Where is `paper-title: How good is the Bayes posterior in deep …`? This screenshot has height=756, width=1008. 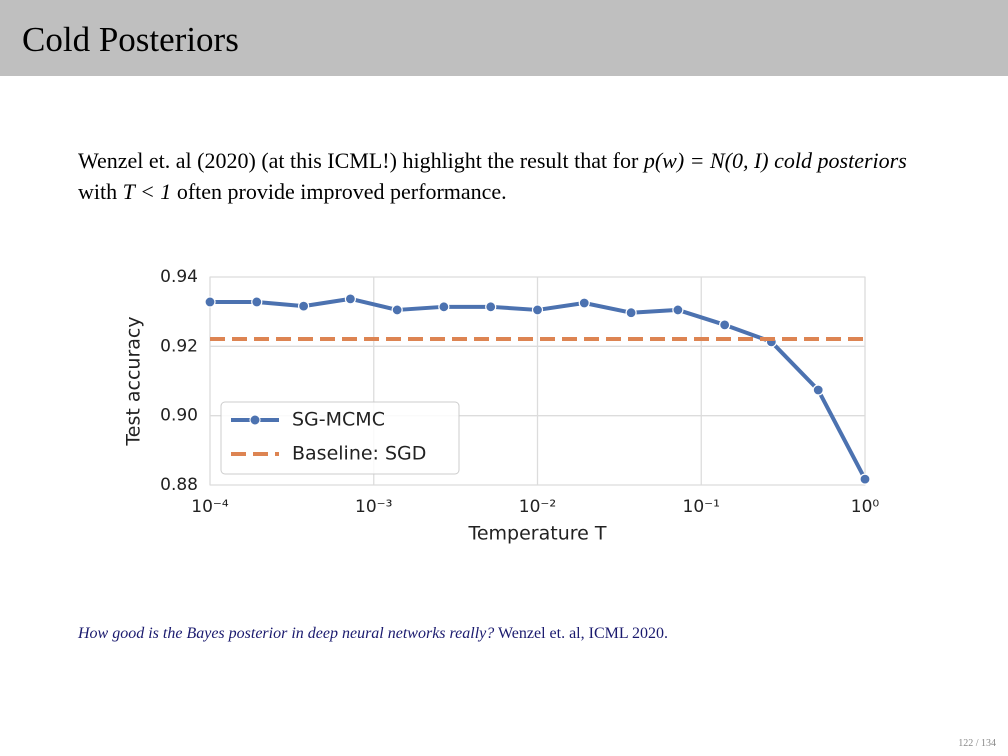
paper-title: How good is the Bayes posterior in deep … is located at coordinates (286, 633).